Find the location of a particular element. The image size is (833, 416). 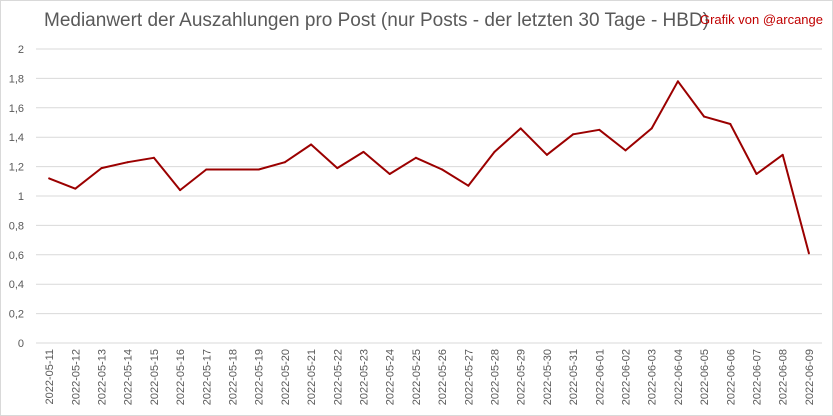

x-tick-label: 2022-06-02 is located at coordinates (627, 377).